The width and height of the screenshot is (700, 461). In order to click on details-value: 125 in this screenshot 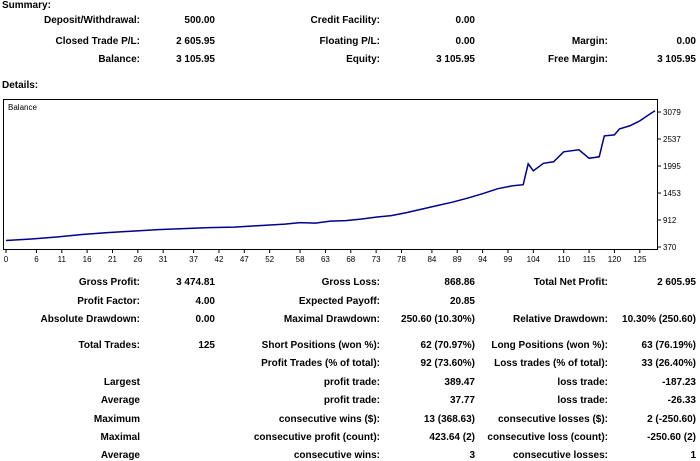, I will do `click(206, 345)`.